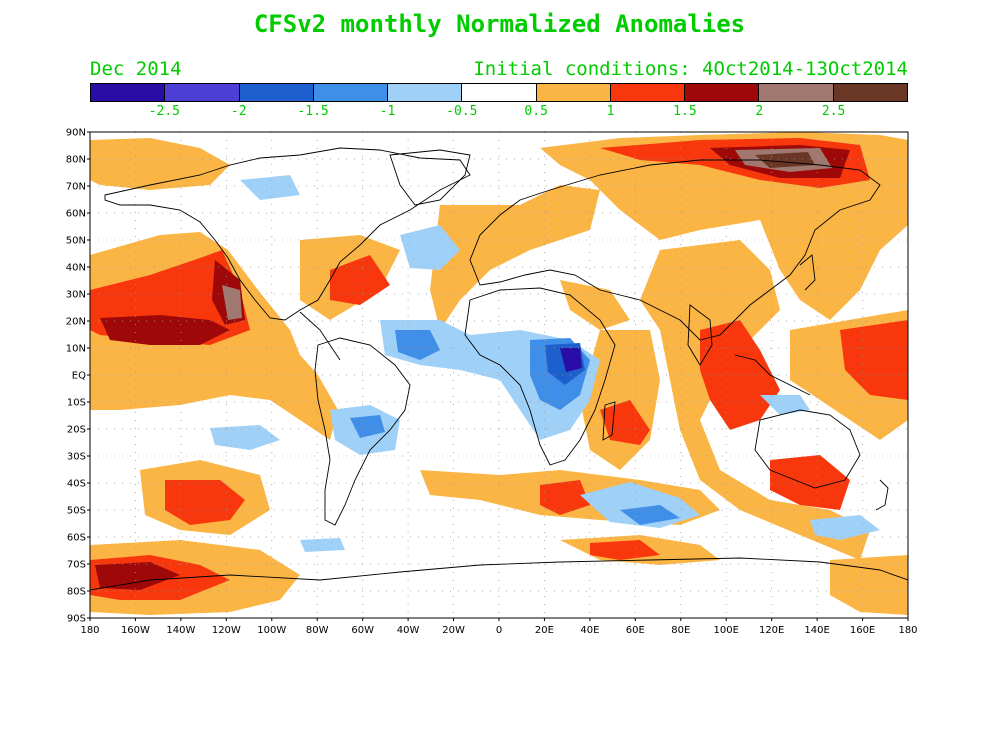 This screenshot has height=750, width=999. Describe the element at coordinates (76, 268) in the screenshot. I see `lat-label: 40N` at that location.